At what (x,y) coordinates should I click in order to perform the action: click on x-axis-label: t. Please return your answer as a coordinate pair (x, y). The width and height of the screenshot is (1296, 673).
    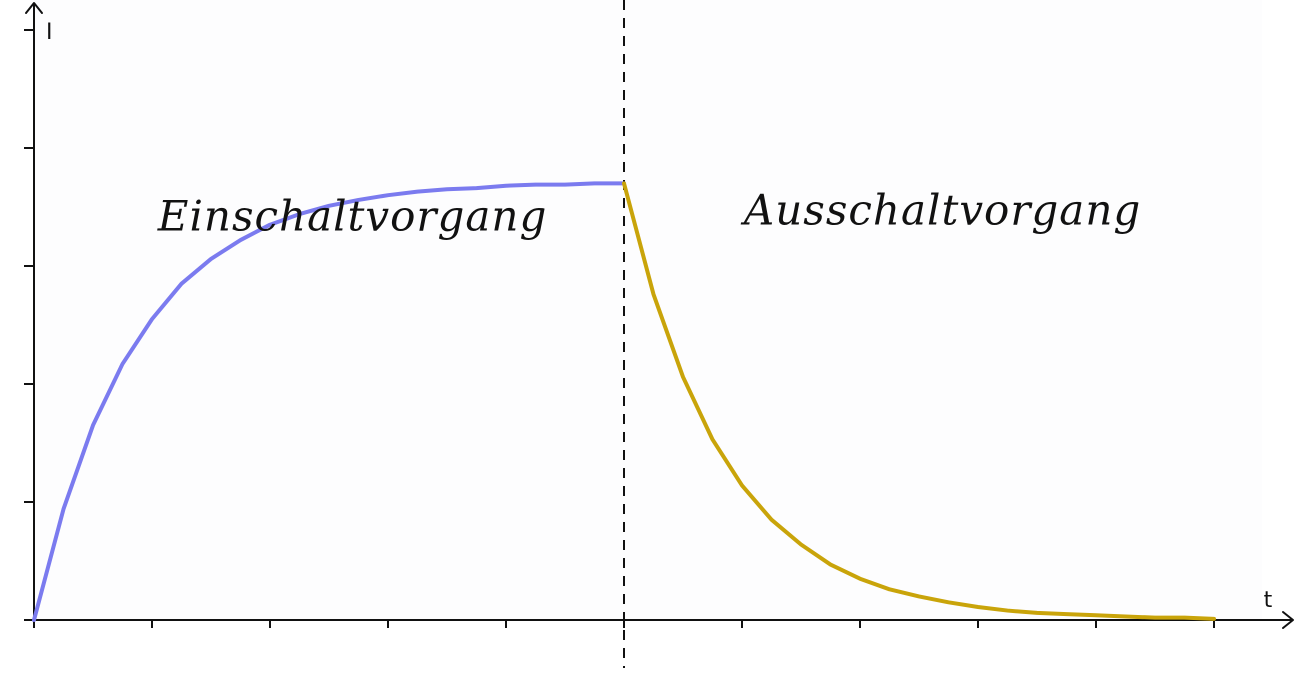
    Looking at the image, I should click on (1268, 600).